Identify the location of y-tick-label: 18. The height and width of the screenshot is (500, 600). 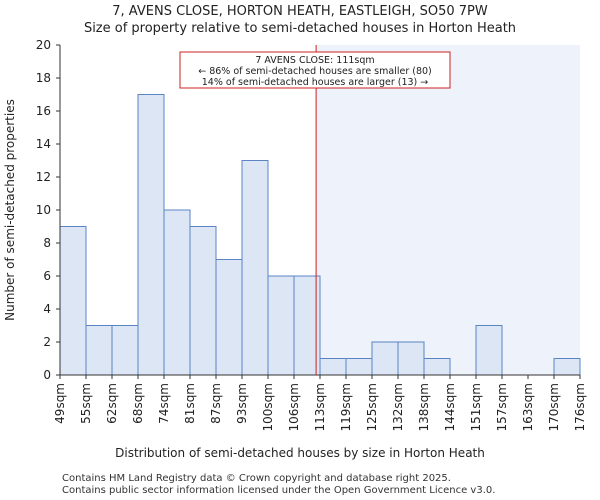
(43, 78).